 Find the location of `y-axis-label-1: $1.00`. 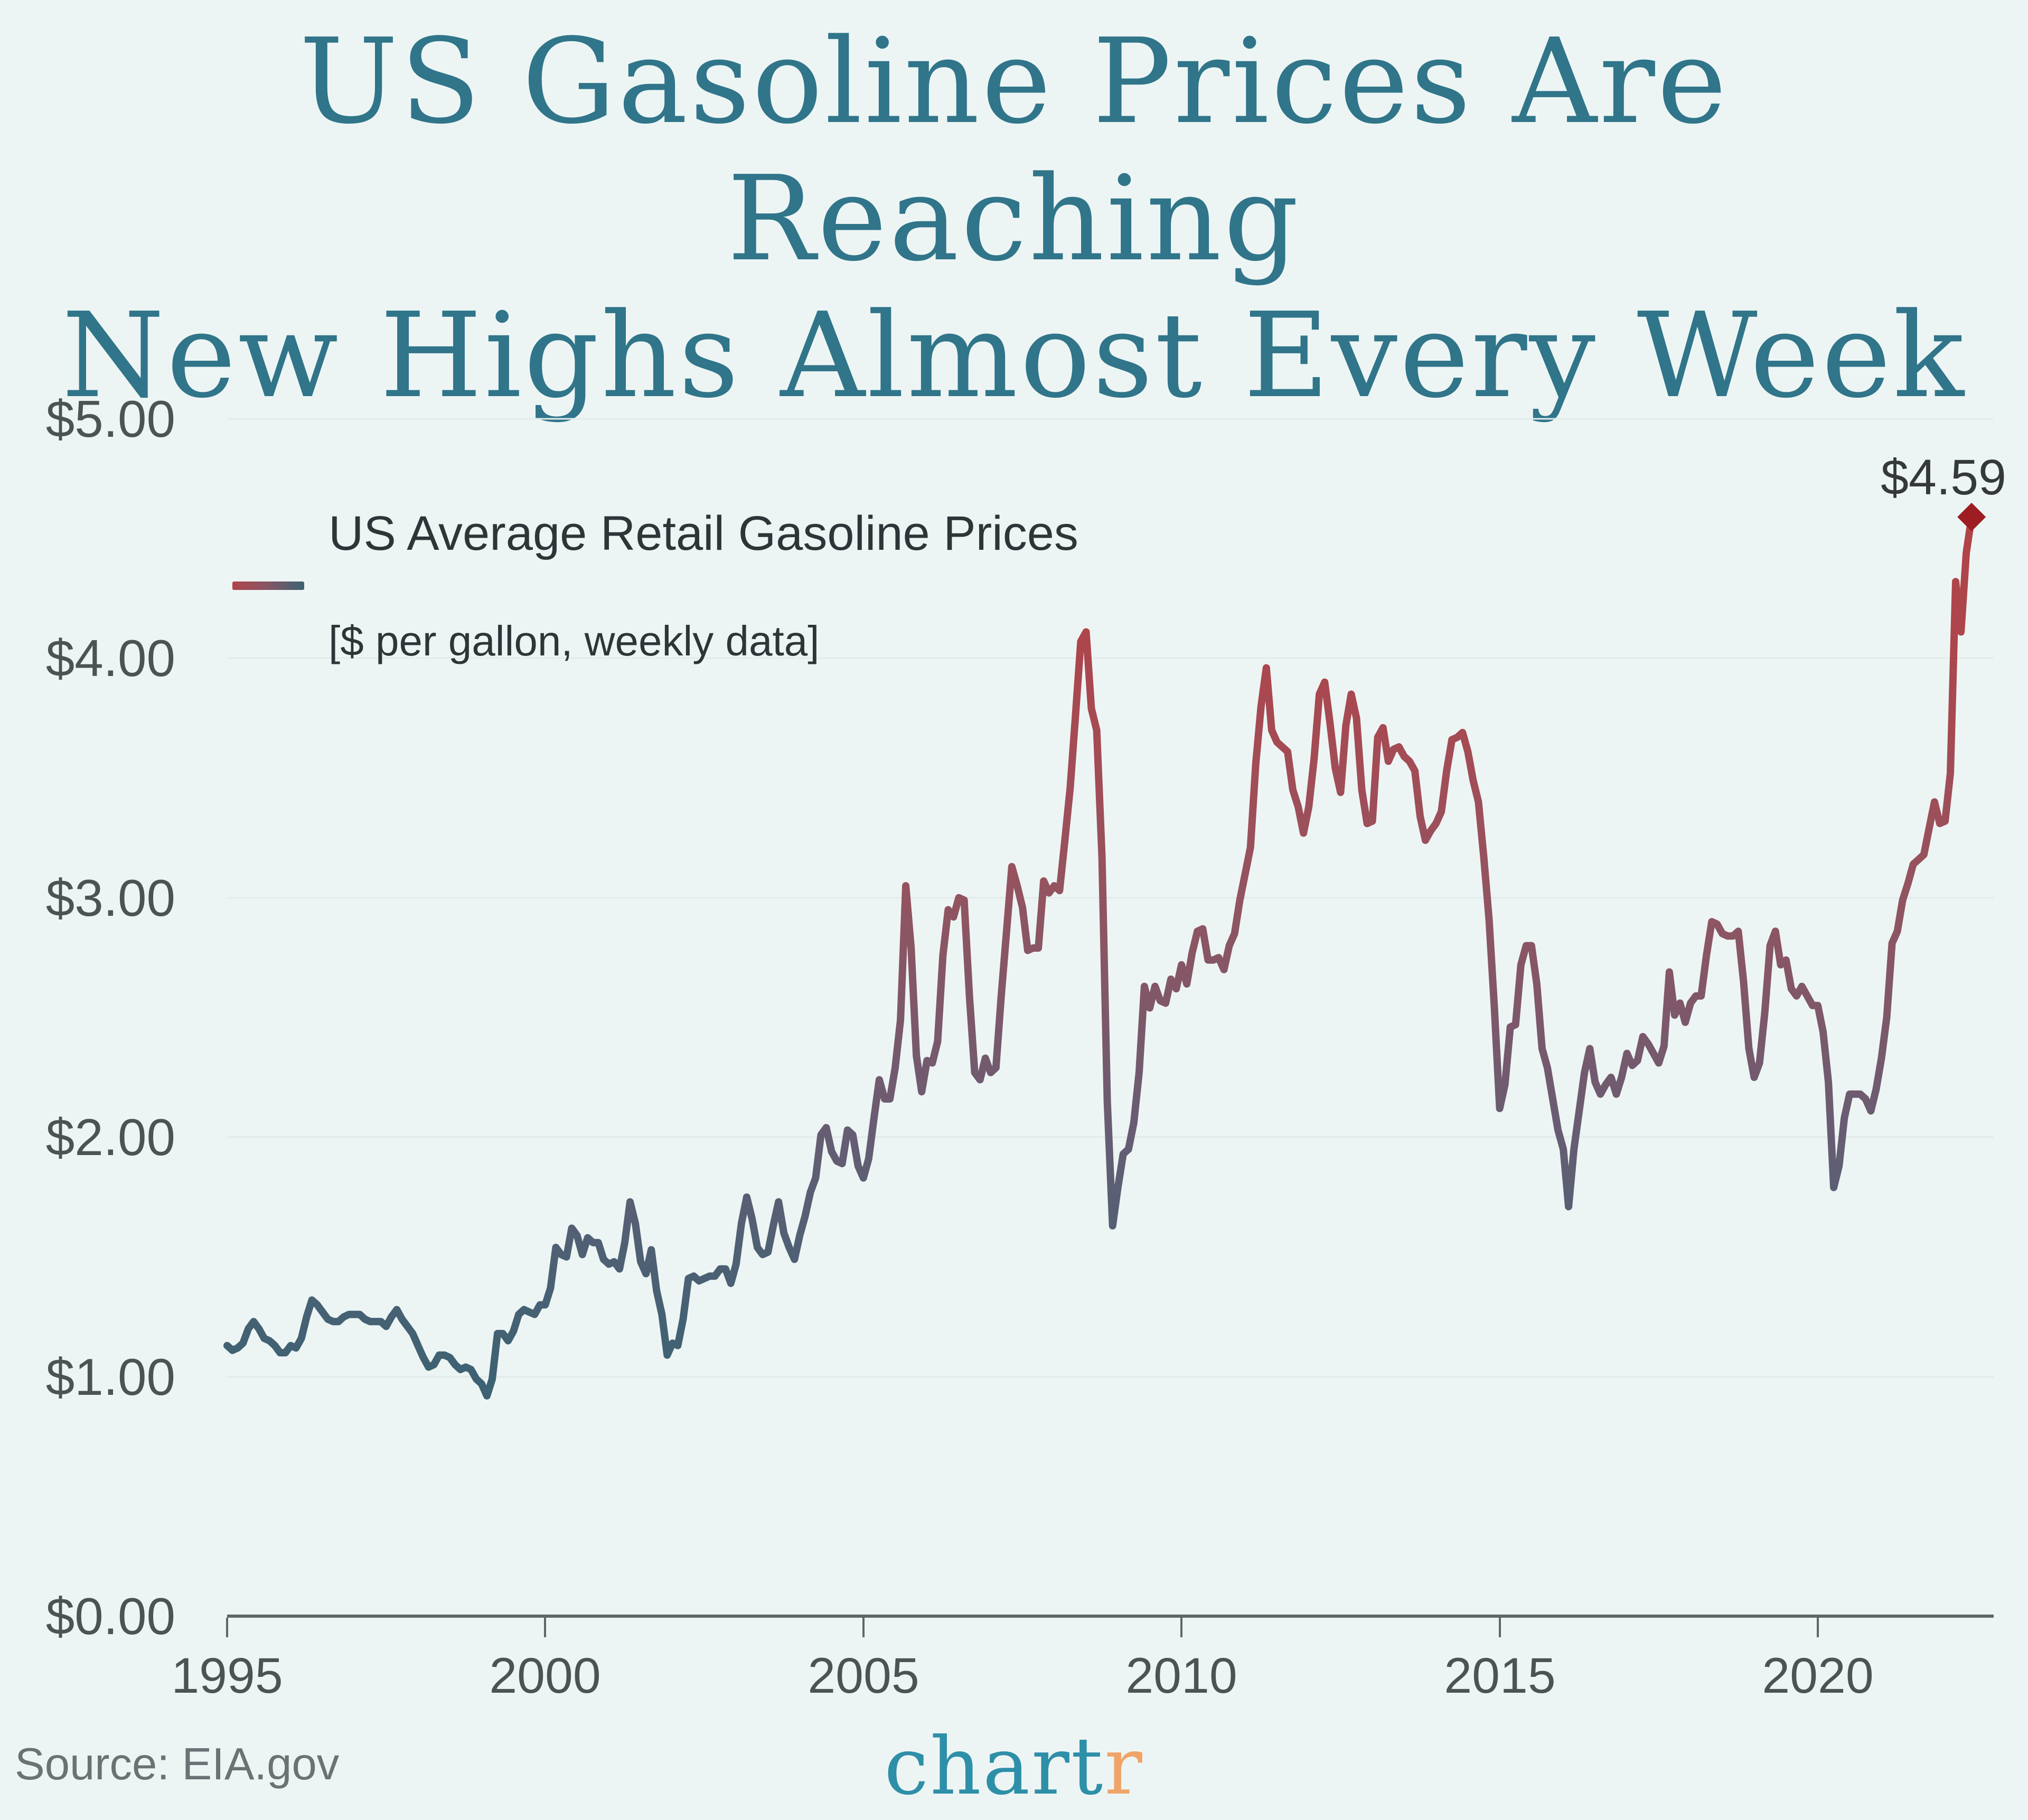

y-axis-label-1: $1.00 is located at coordinates (110, 1377).